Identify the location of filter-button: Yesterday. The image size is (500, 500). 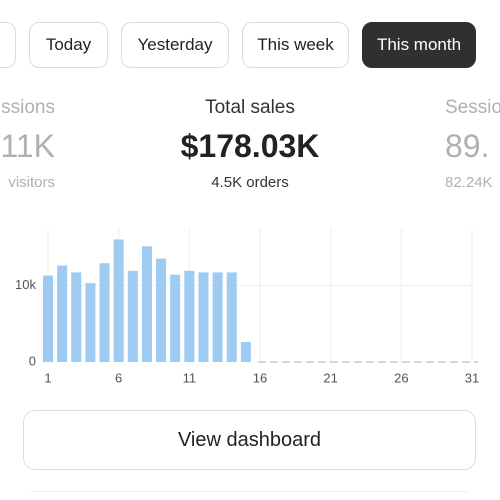
(175, 45).